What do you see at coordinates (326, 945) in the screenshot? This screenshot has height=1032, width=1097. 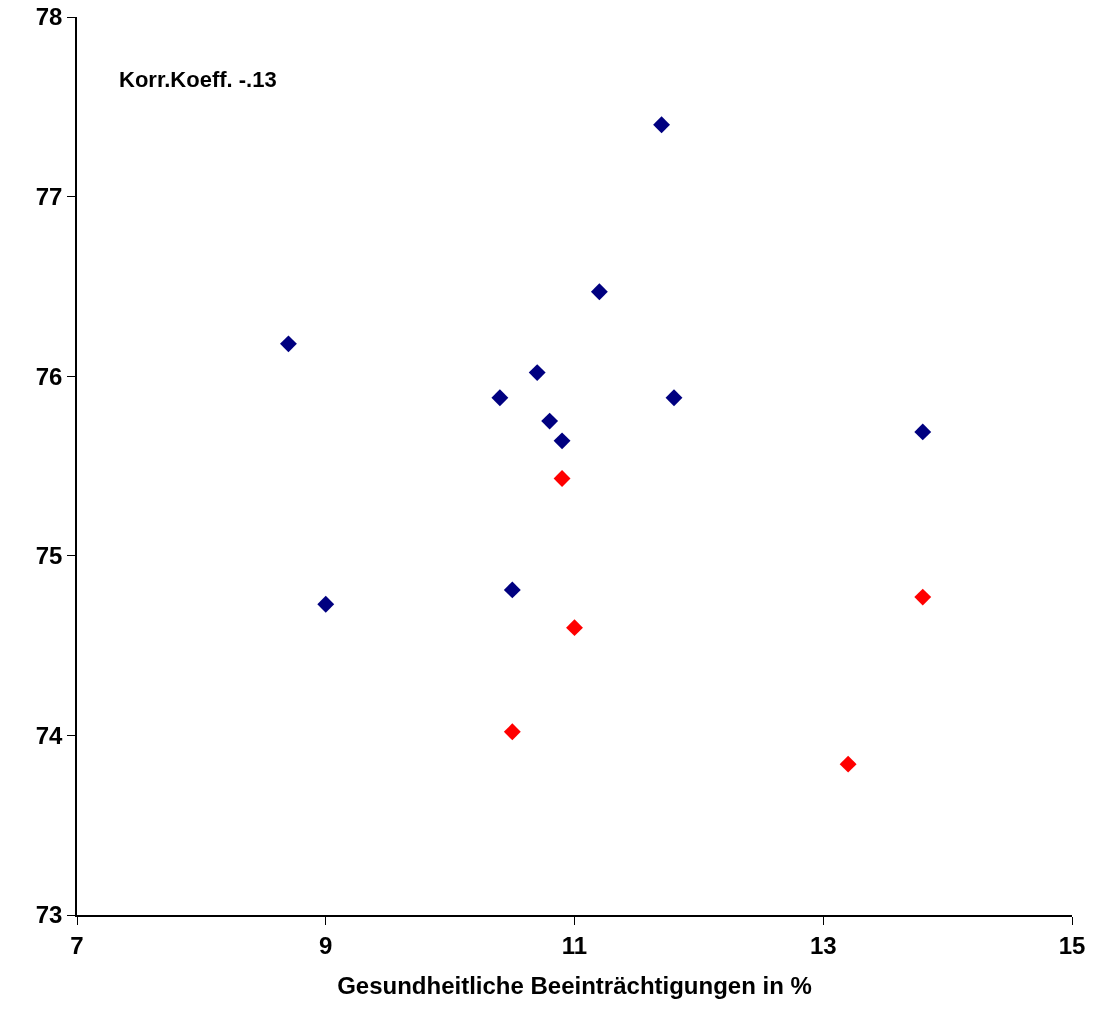 I see `x-tick-label: 9` at bounding box center [326, 945].